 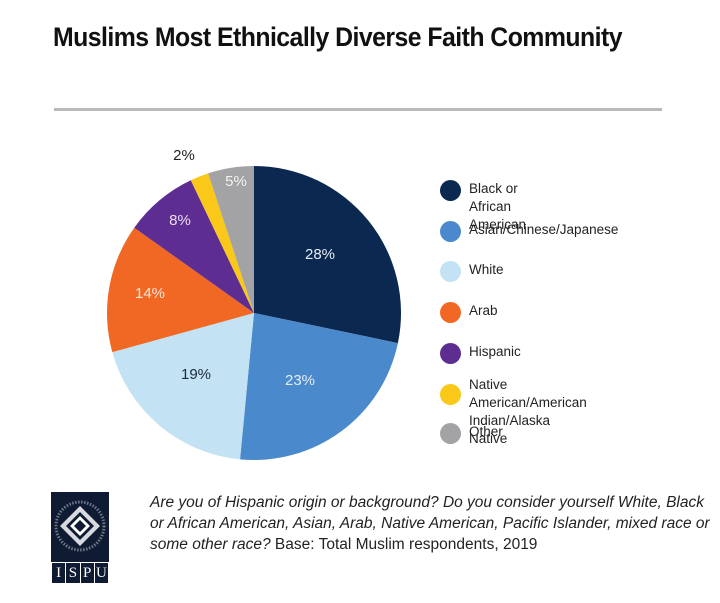 What do you see at coordinates (469, 312) in the screenshot?
I see `legend-item-arab: Arab` at bounding box center [469, 312].